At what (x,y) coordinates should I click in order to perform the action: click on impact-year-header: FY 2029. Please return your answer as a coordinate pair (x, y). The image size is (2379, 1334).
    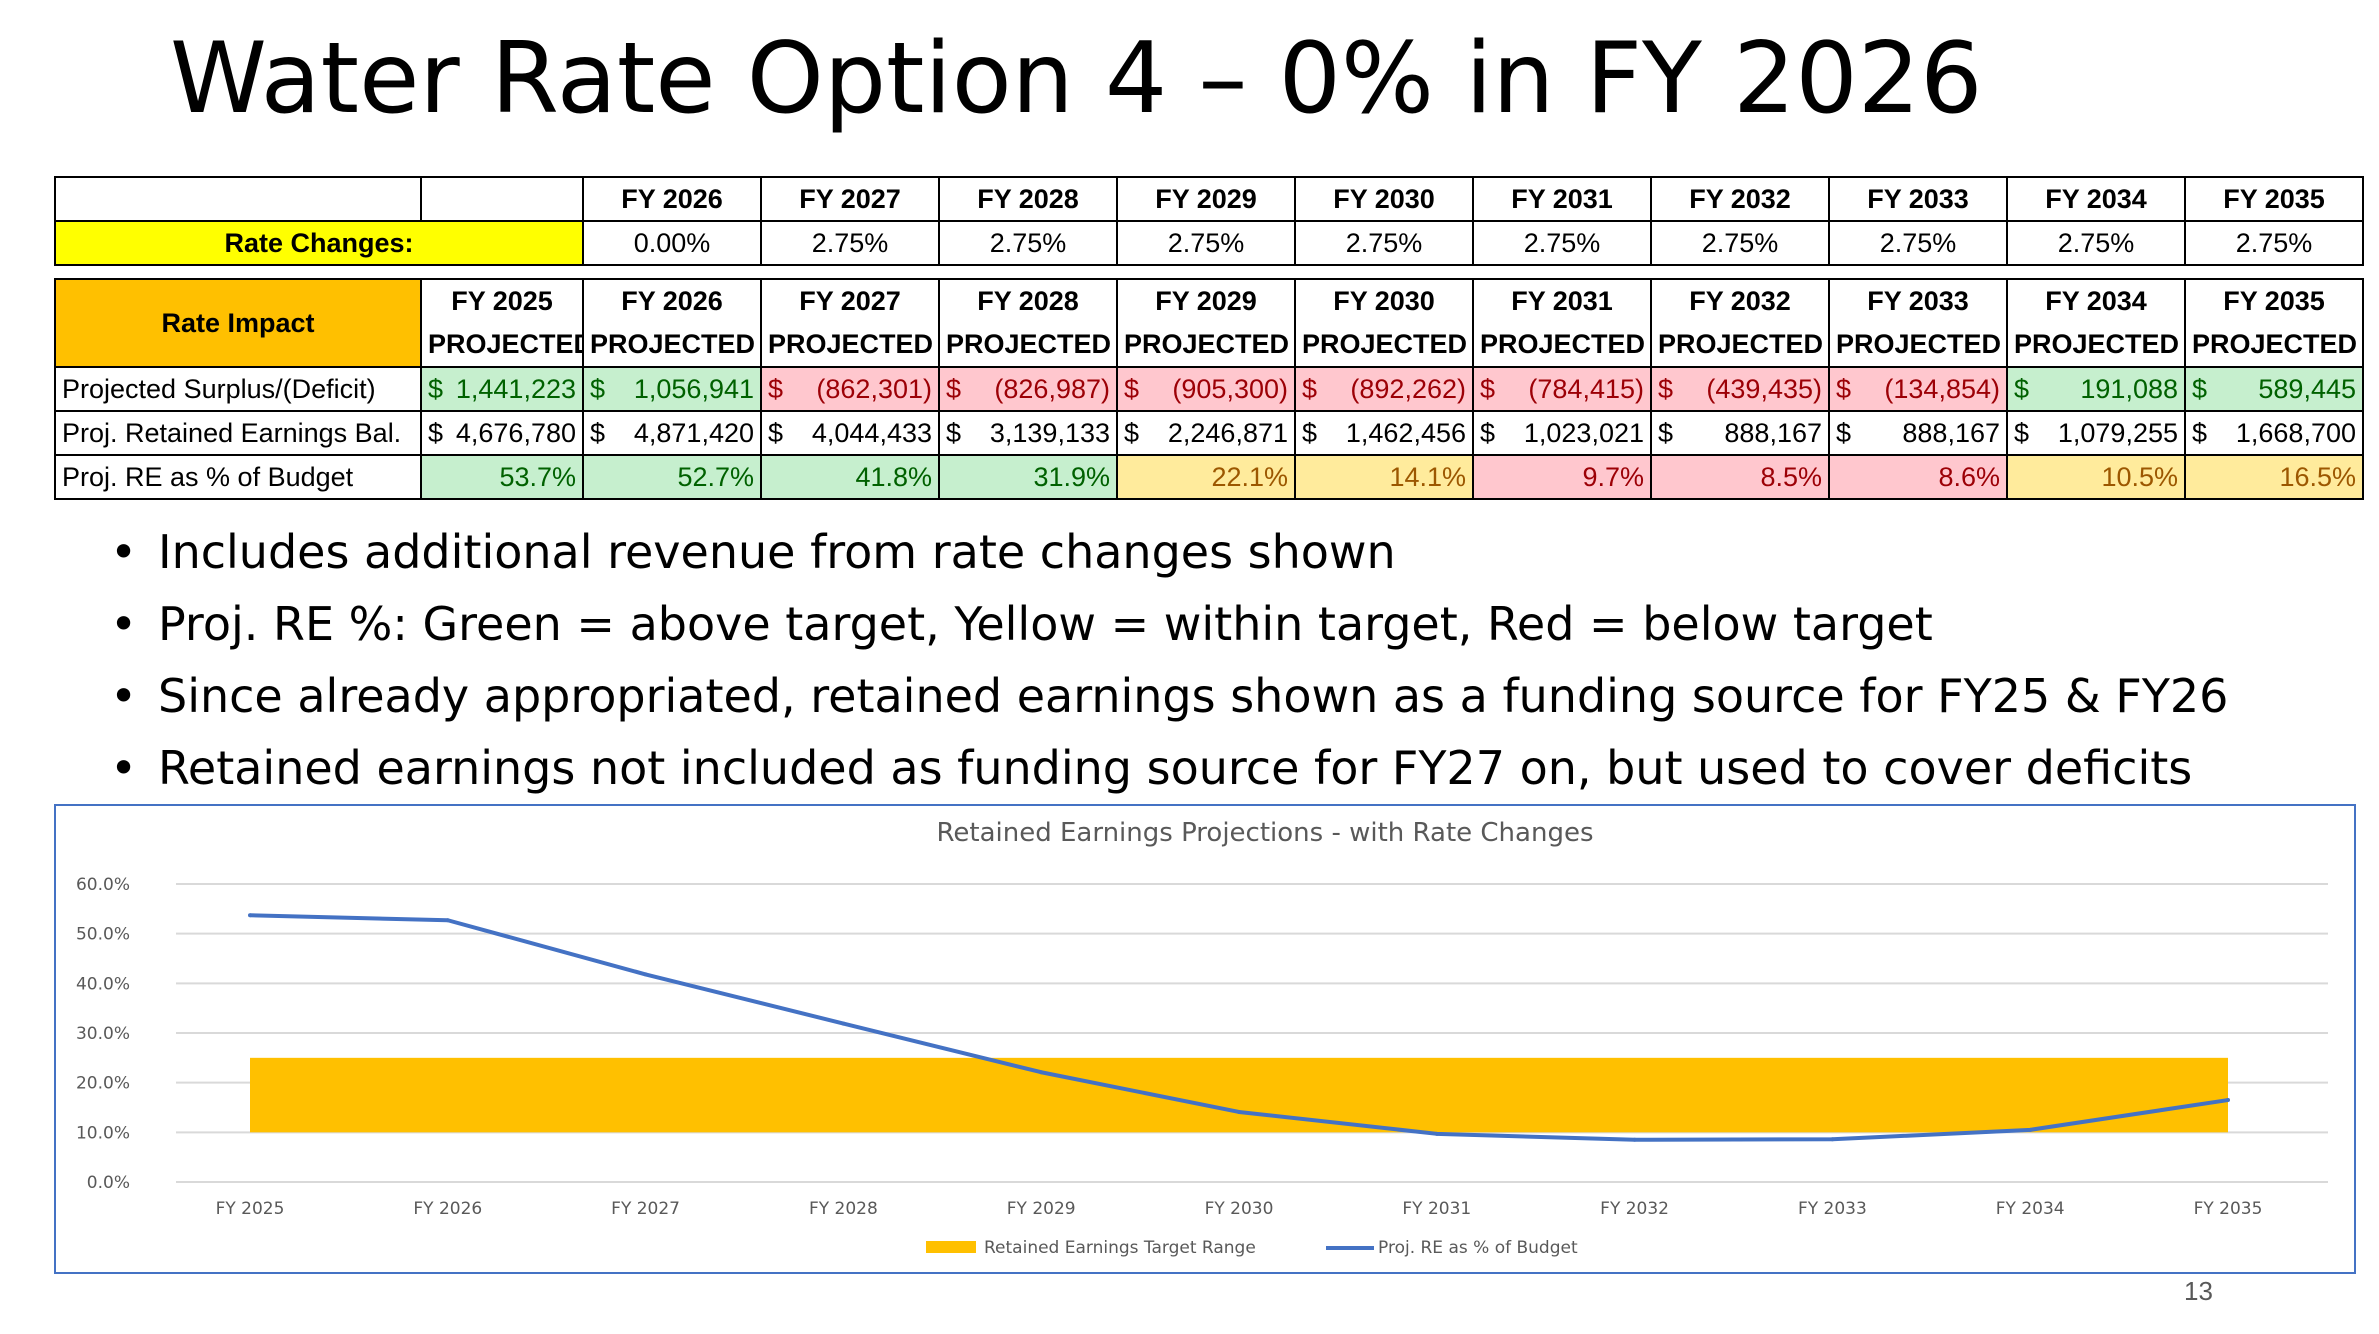
    Looking at the image, I should click on (1206, 300).